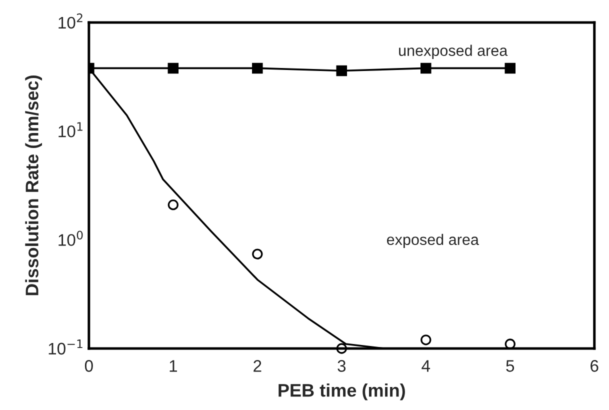 The height and width of the screenshot is (410, 609). What do you see at coordinates (258, 366) in the screenshot?
I see `x-tick-label: 2` at bounding box center [258, 366].